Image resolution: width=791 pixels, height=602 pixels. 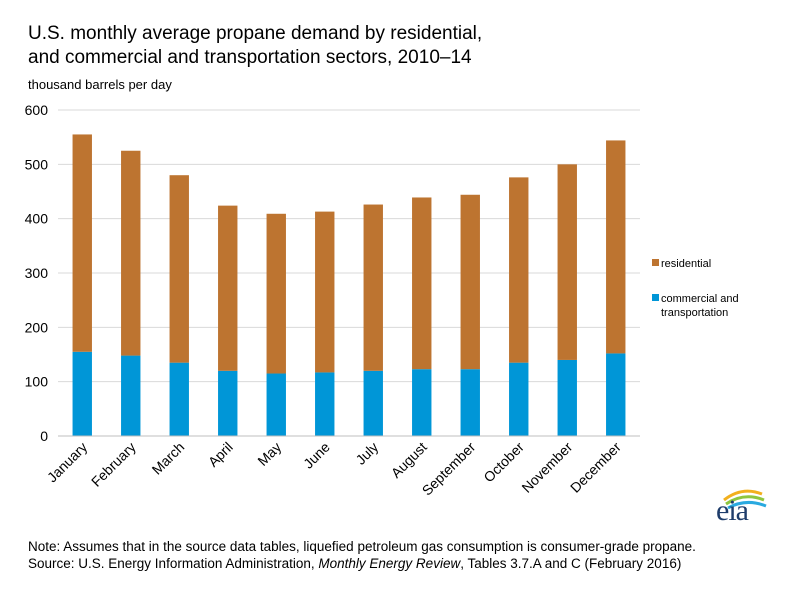 What do you see at coordinates (37, 382) in the screenshot?
I see `y-tick-label: 100` at bounding box center [37, 382].